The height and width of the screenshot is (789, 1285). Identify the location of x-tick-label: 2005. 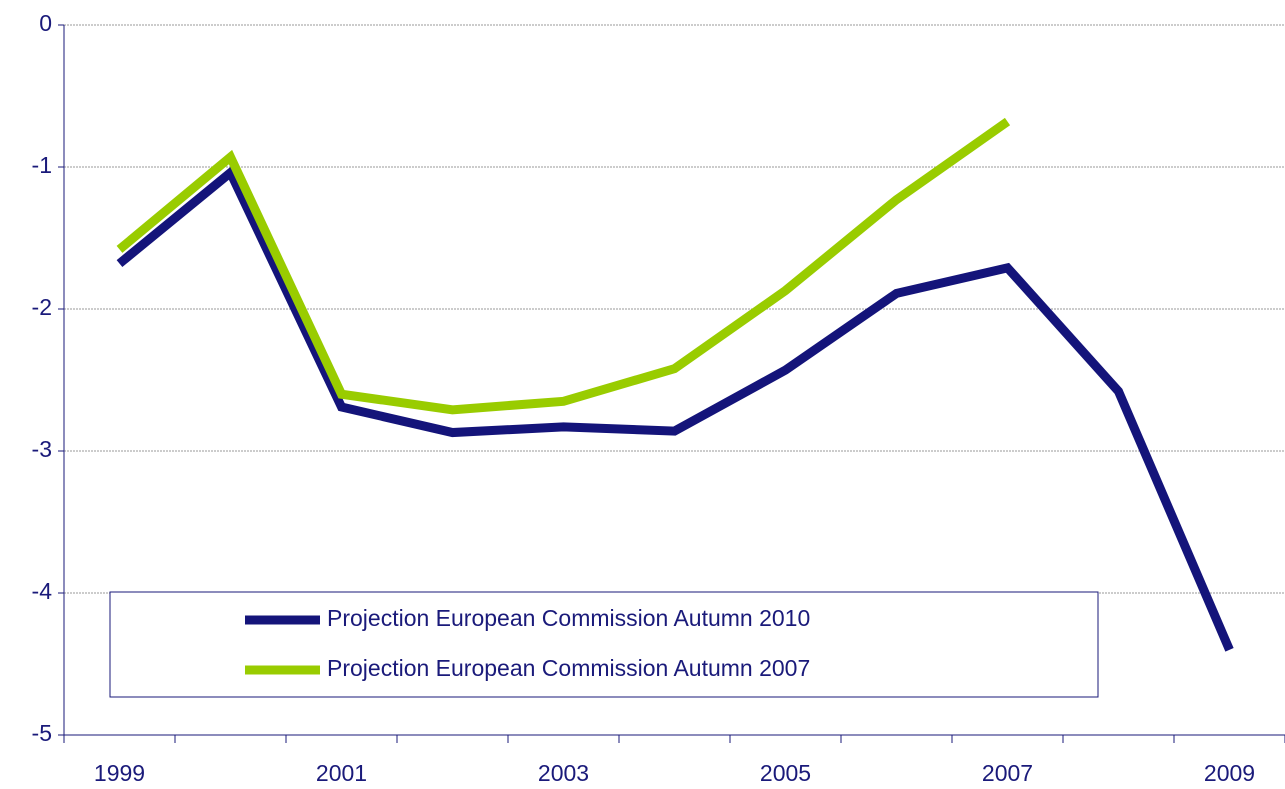
(785, 773).